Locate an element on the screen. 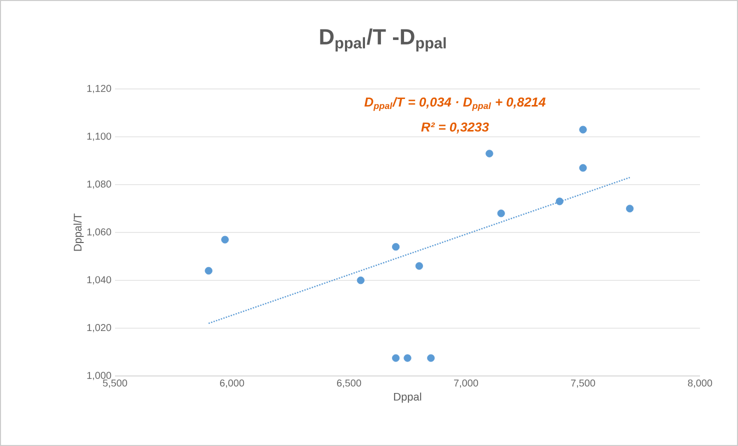 The width and height of the screenshot is (738, 446). y-tick-label: 1,080 is located at coordinates (99, 184).